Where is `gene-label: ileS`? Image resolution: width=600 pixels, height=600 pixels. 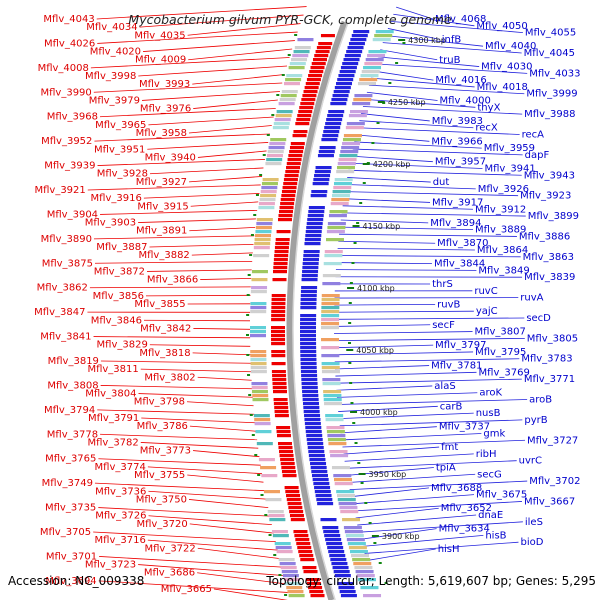 gene-label: ileS is located at coordinates (534, 522).